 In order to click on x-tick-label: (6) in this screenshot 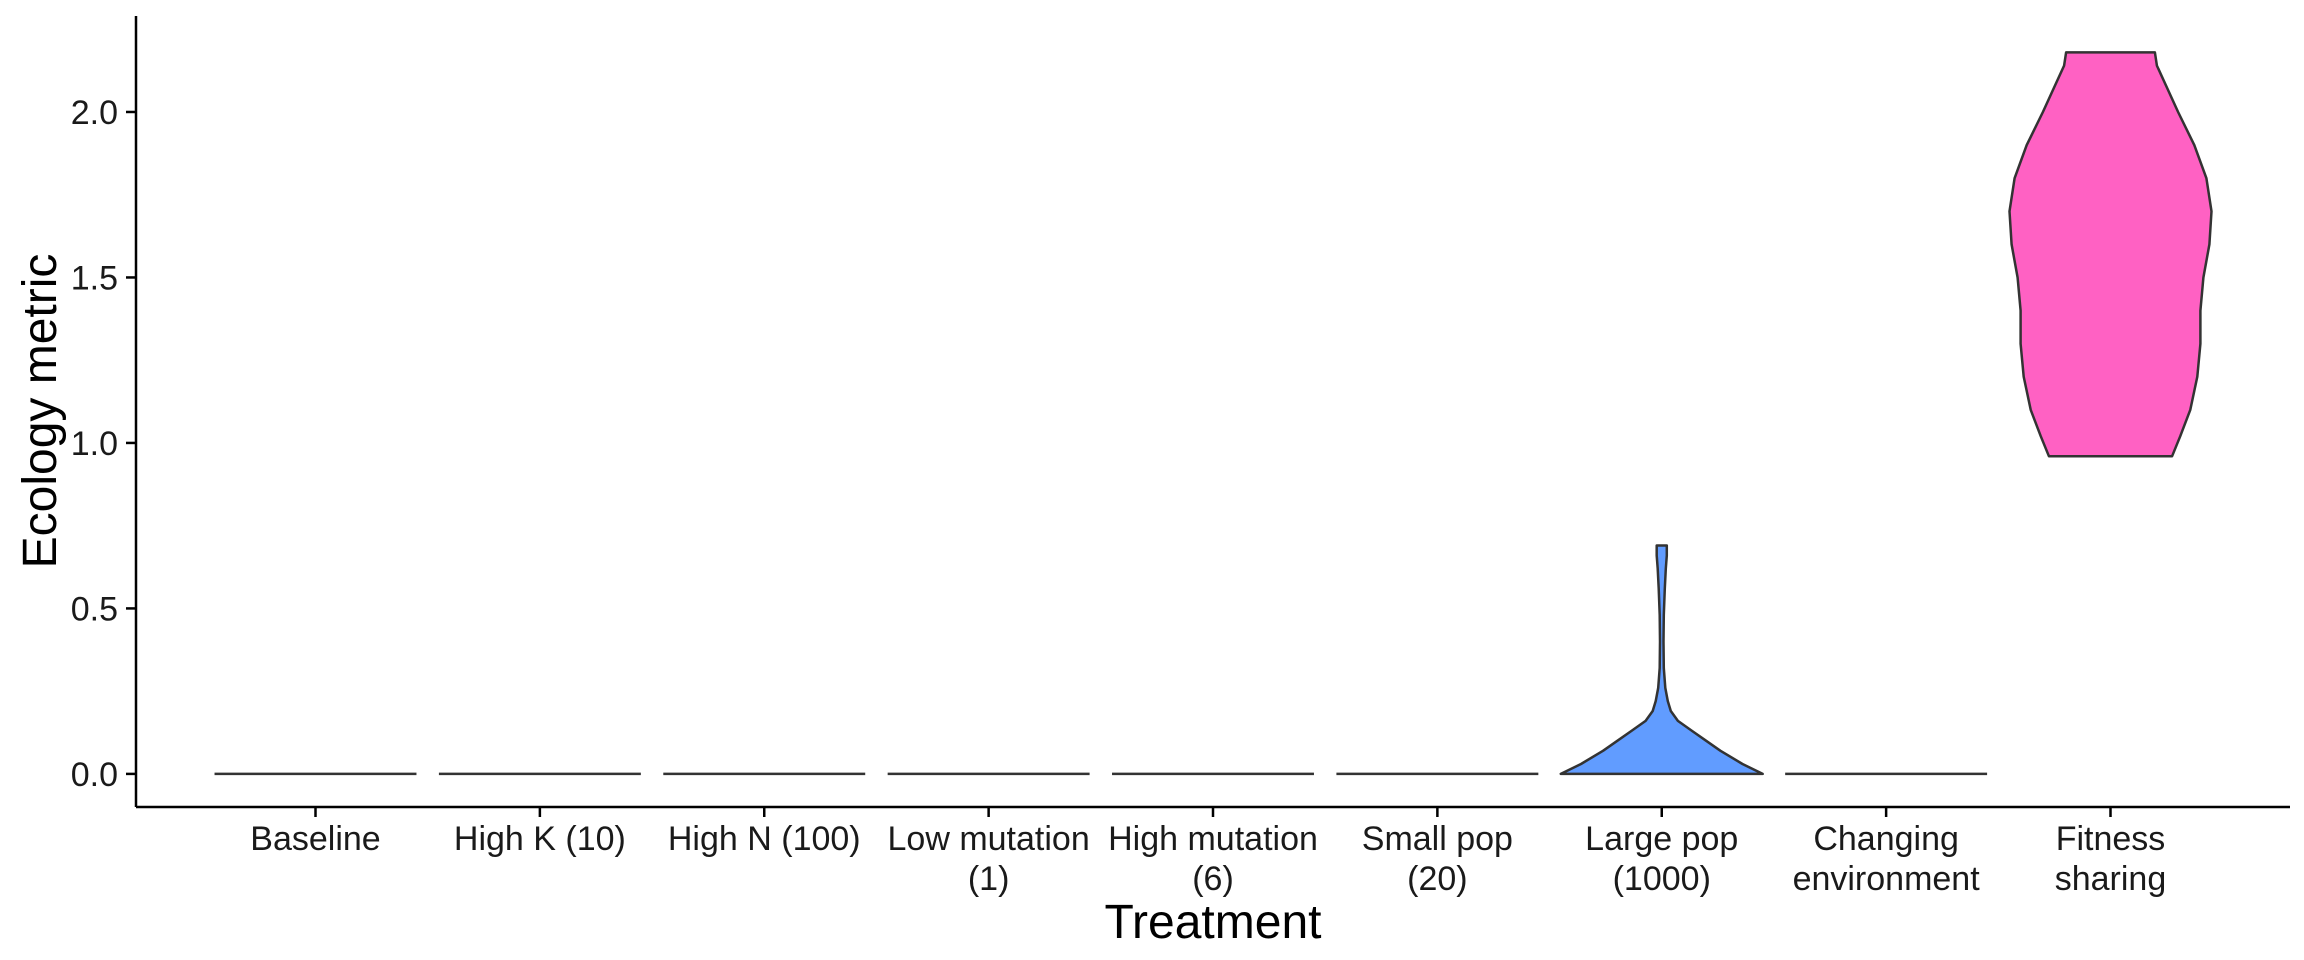, I will do `click(1213, 879)`.